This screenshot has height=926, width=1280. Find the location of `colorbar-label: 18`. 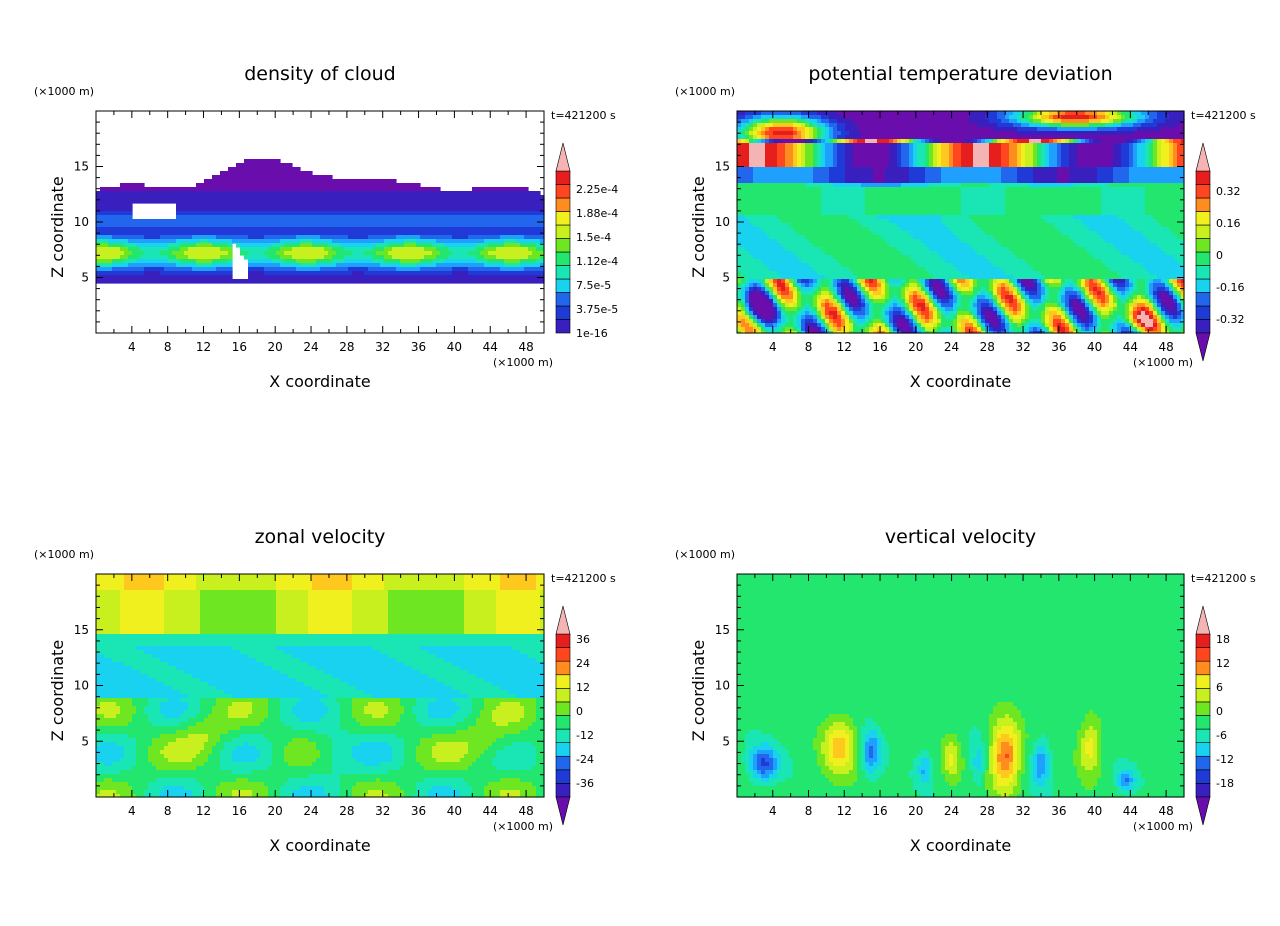

colorbar-label: 18 is located at coordinates (1223, 639).